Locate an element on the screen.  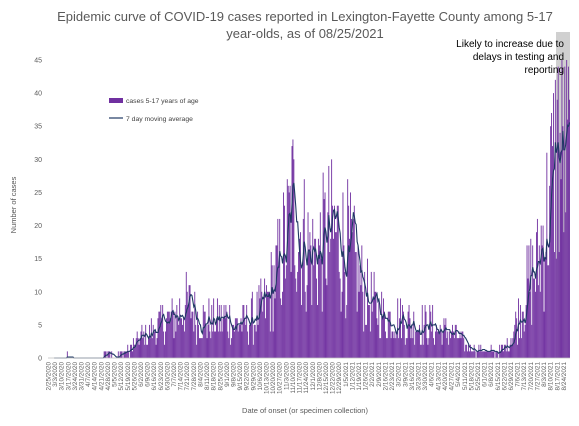
y-tick-label: 45 is located at coordinates (38, 61).